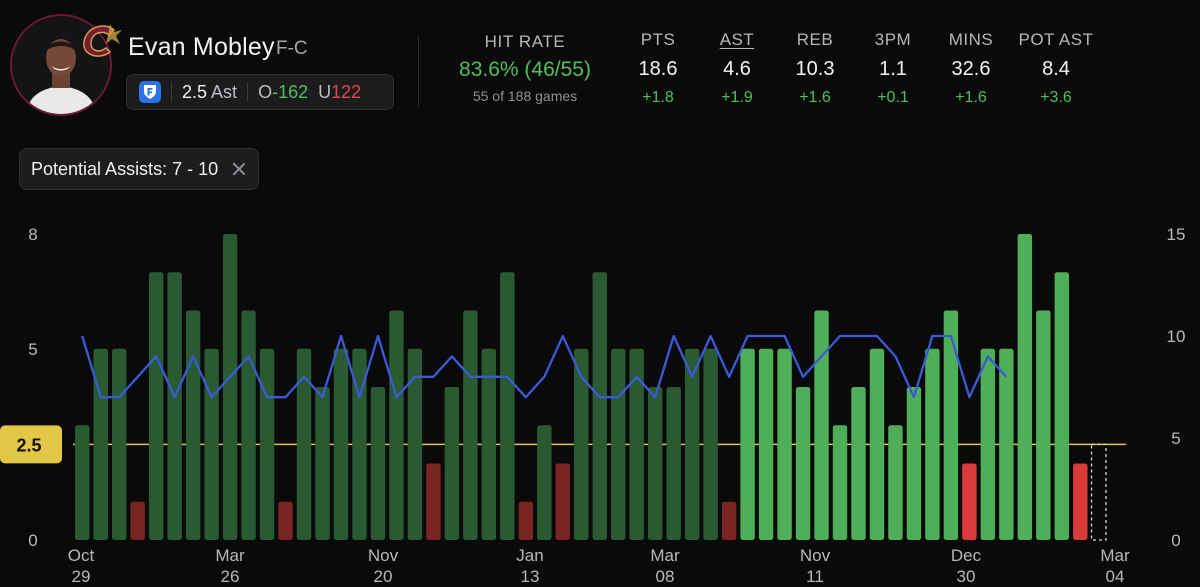 This screenshot has width=1200, height=587. Describe the element at coordinates (339, 92) in the screenshot. I see `under-odds: U122` at that location.